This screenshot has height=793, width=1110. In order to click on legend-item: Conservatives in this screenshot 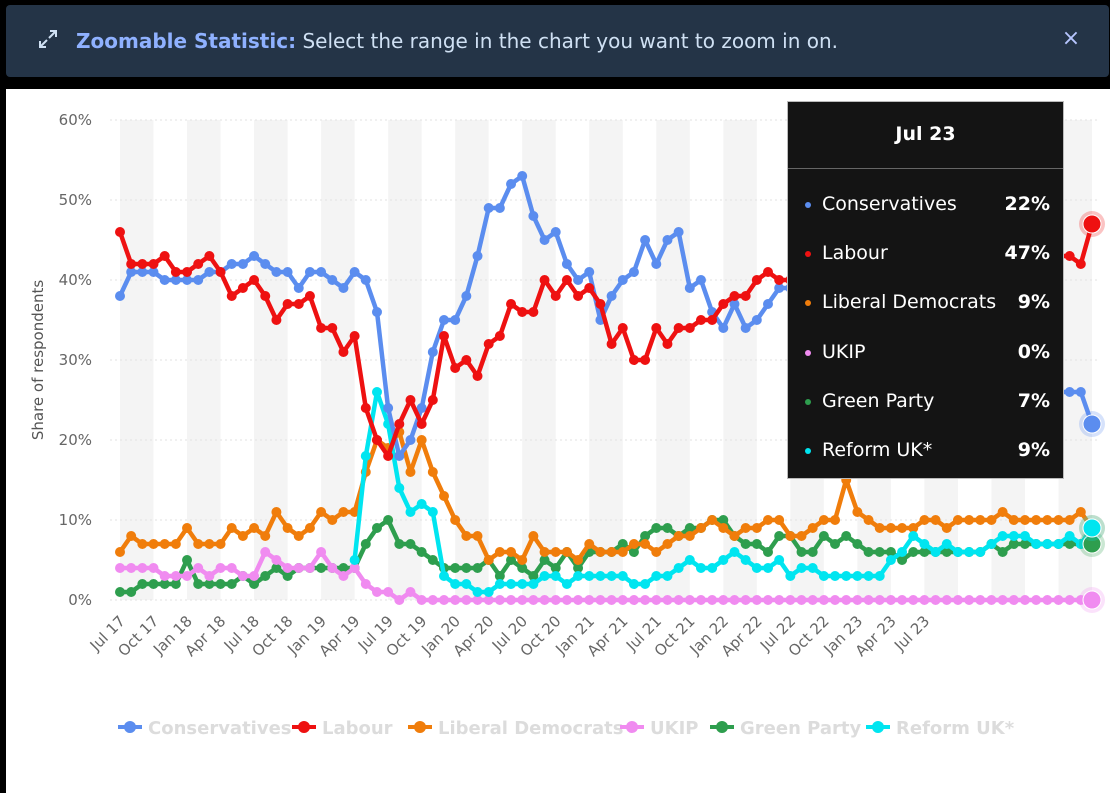, I will do `click(205, 728)`.